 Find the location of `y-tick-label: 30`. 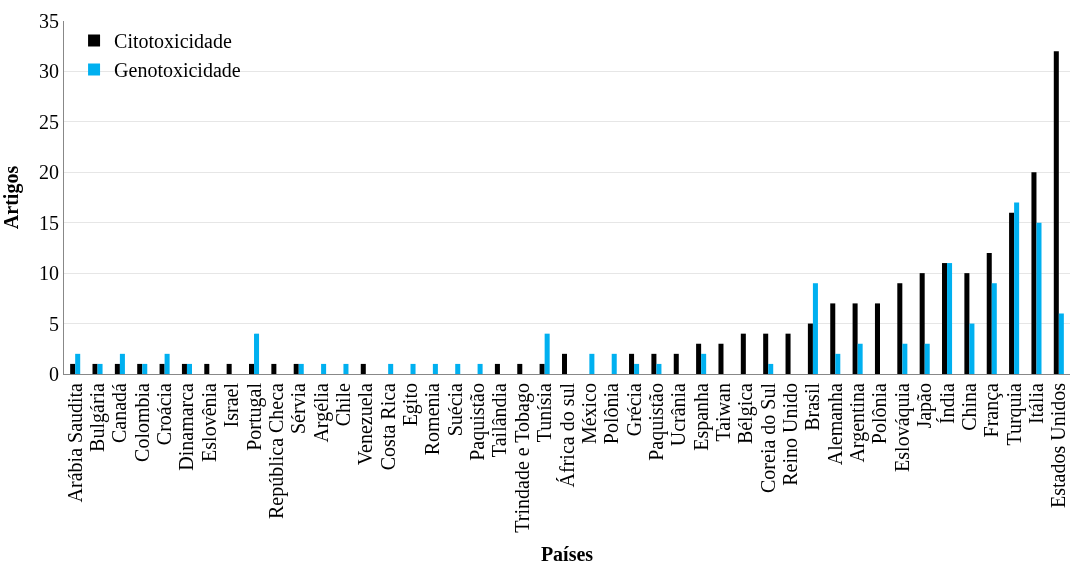

y-tick-label: 30 is located at coordinates (49, 71).